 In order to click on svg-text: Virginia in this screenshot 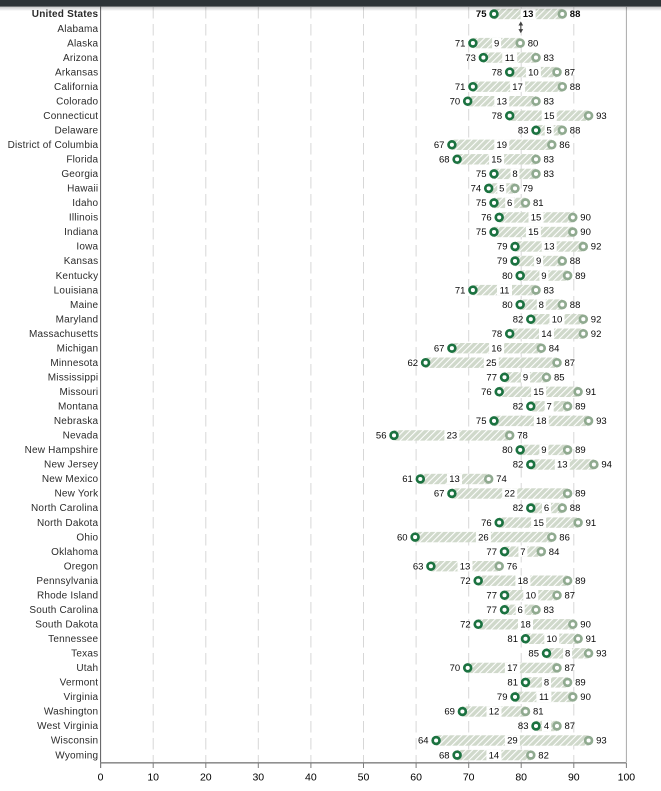, I will do `click(81, 697)`.